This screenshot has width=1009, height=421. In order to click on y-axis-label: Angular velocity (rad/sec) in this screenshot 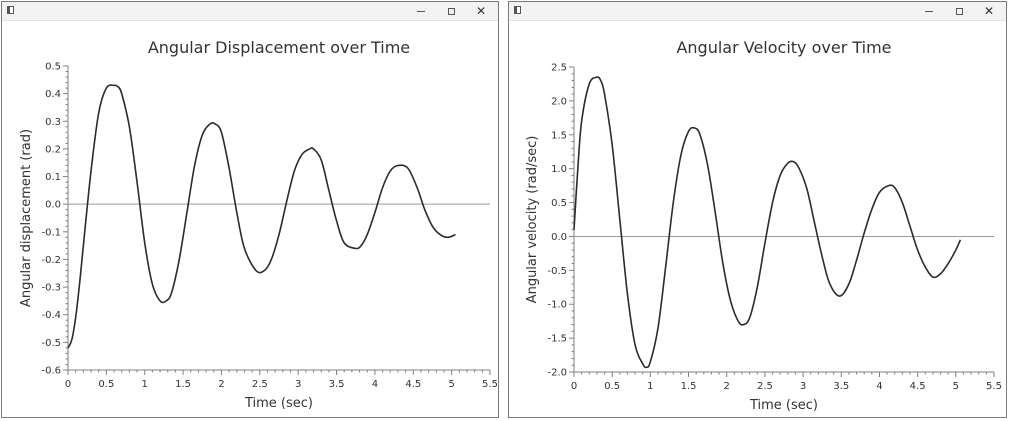, I will do `click(532, 220)`.